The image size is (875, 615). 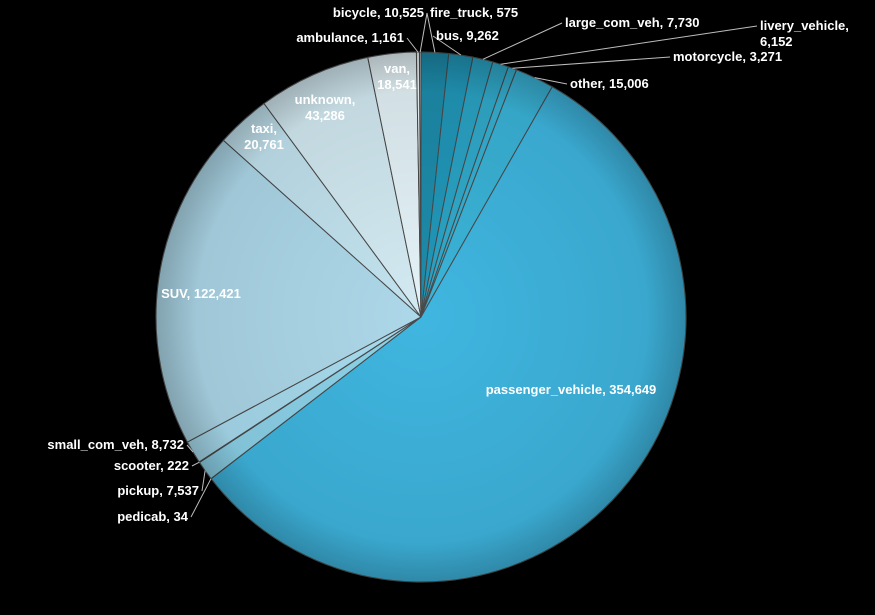 I want to click on data-label-bus: bus, 9,262, so click(x=467, y=35).